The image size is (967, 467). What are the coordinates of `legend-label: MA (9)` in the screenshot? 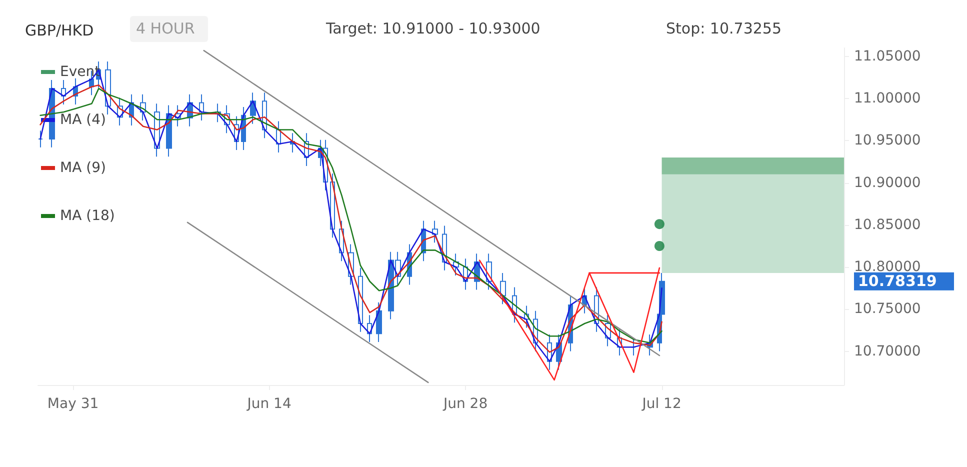 It's located at (83, 168).